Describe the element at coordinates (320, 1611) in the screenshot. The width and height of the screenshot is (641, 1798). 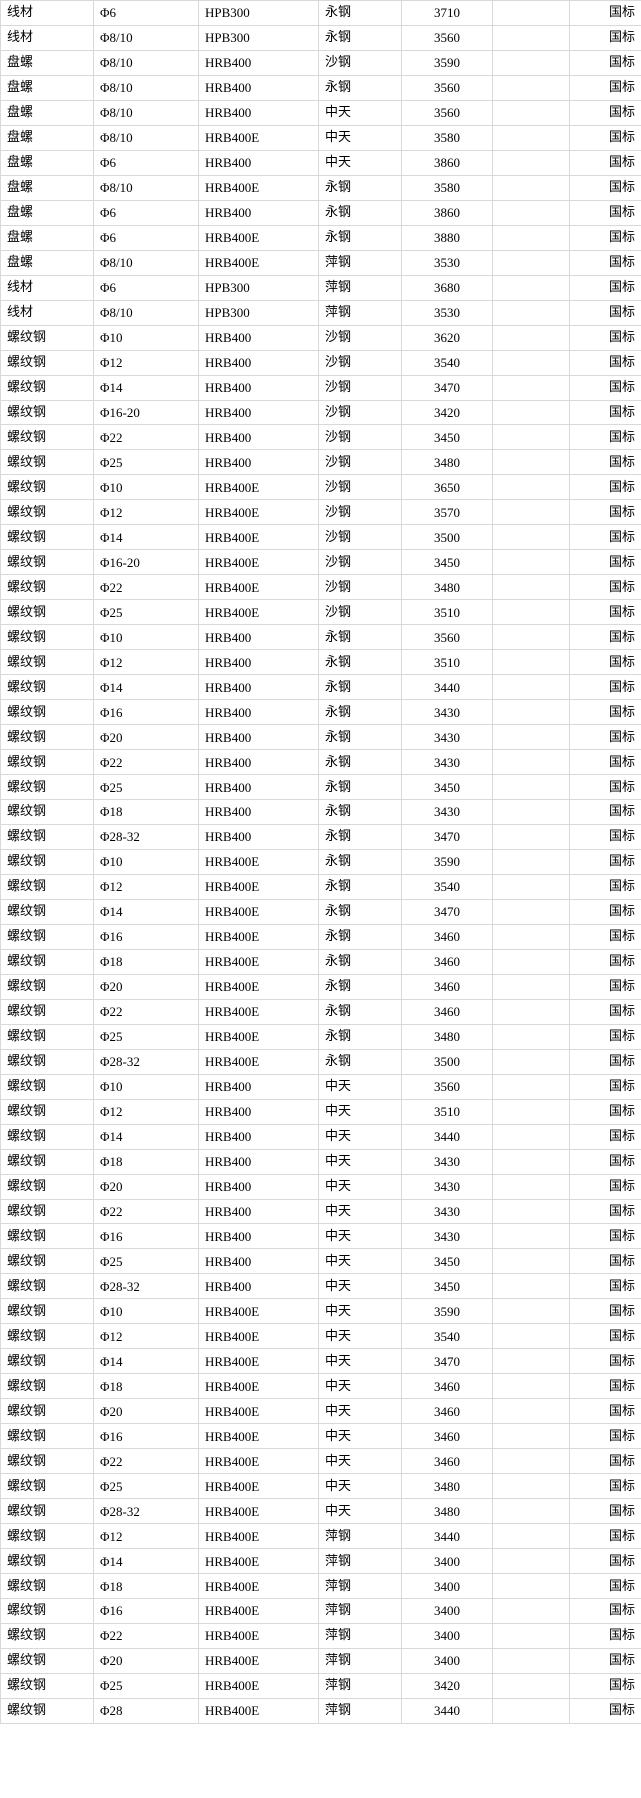
I see `table-row: 螺纹钢 Φ16 HRB400E 萍钢 3400 国标` at that location.